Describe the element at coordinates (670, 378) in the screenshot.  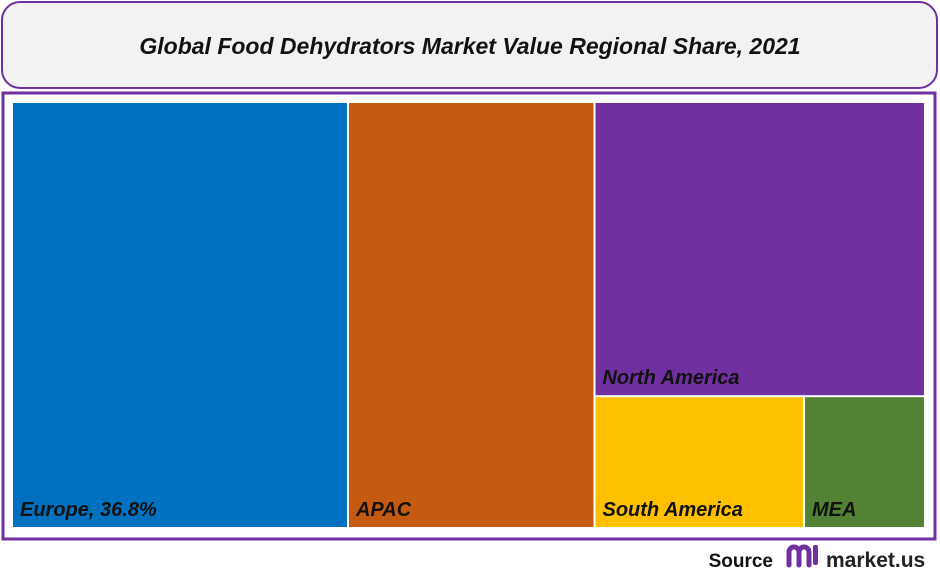
I see `tile-label: North America` at that location.